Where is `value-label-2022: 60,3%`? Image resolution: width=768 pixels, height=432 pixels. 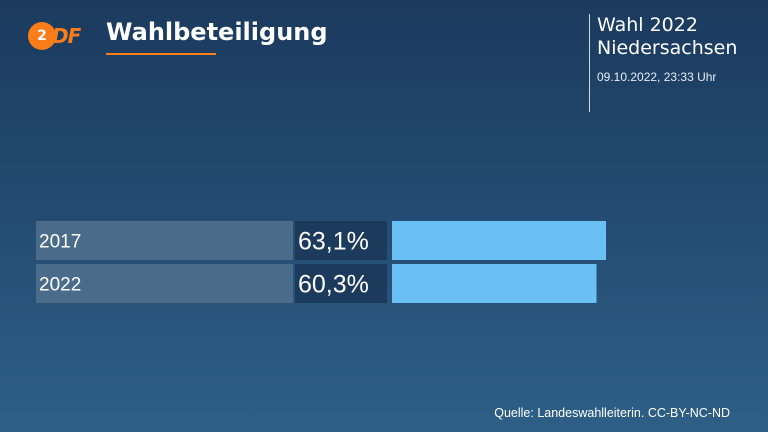
value-label-2022: 60,3% is located at coordinates (333, 285).